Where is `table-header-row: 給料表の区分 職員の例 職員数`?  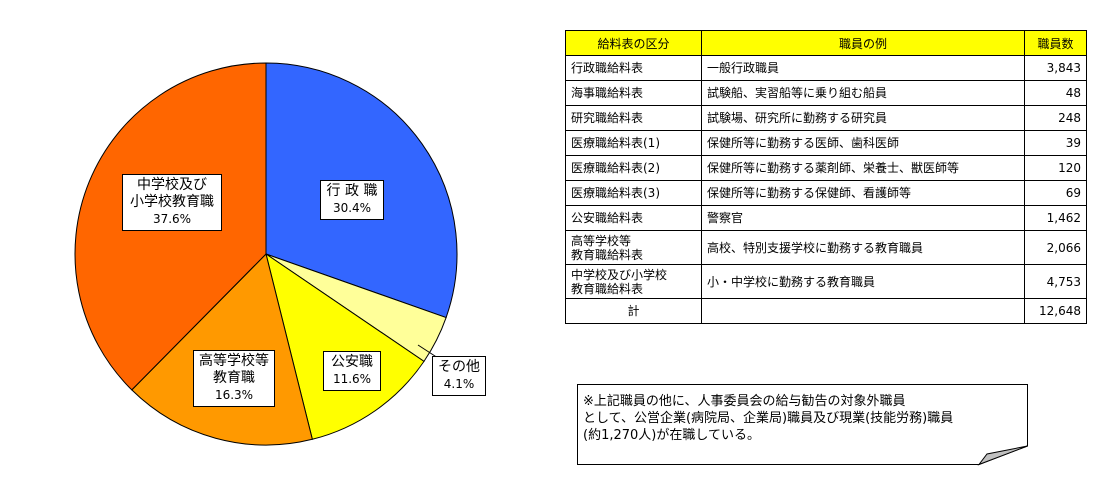 table-header-row: 給料表の区分 職員の例 職員数 is located at coordinates (826, 43).